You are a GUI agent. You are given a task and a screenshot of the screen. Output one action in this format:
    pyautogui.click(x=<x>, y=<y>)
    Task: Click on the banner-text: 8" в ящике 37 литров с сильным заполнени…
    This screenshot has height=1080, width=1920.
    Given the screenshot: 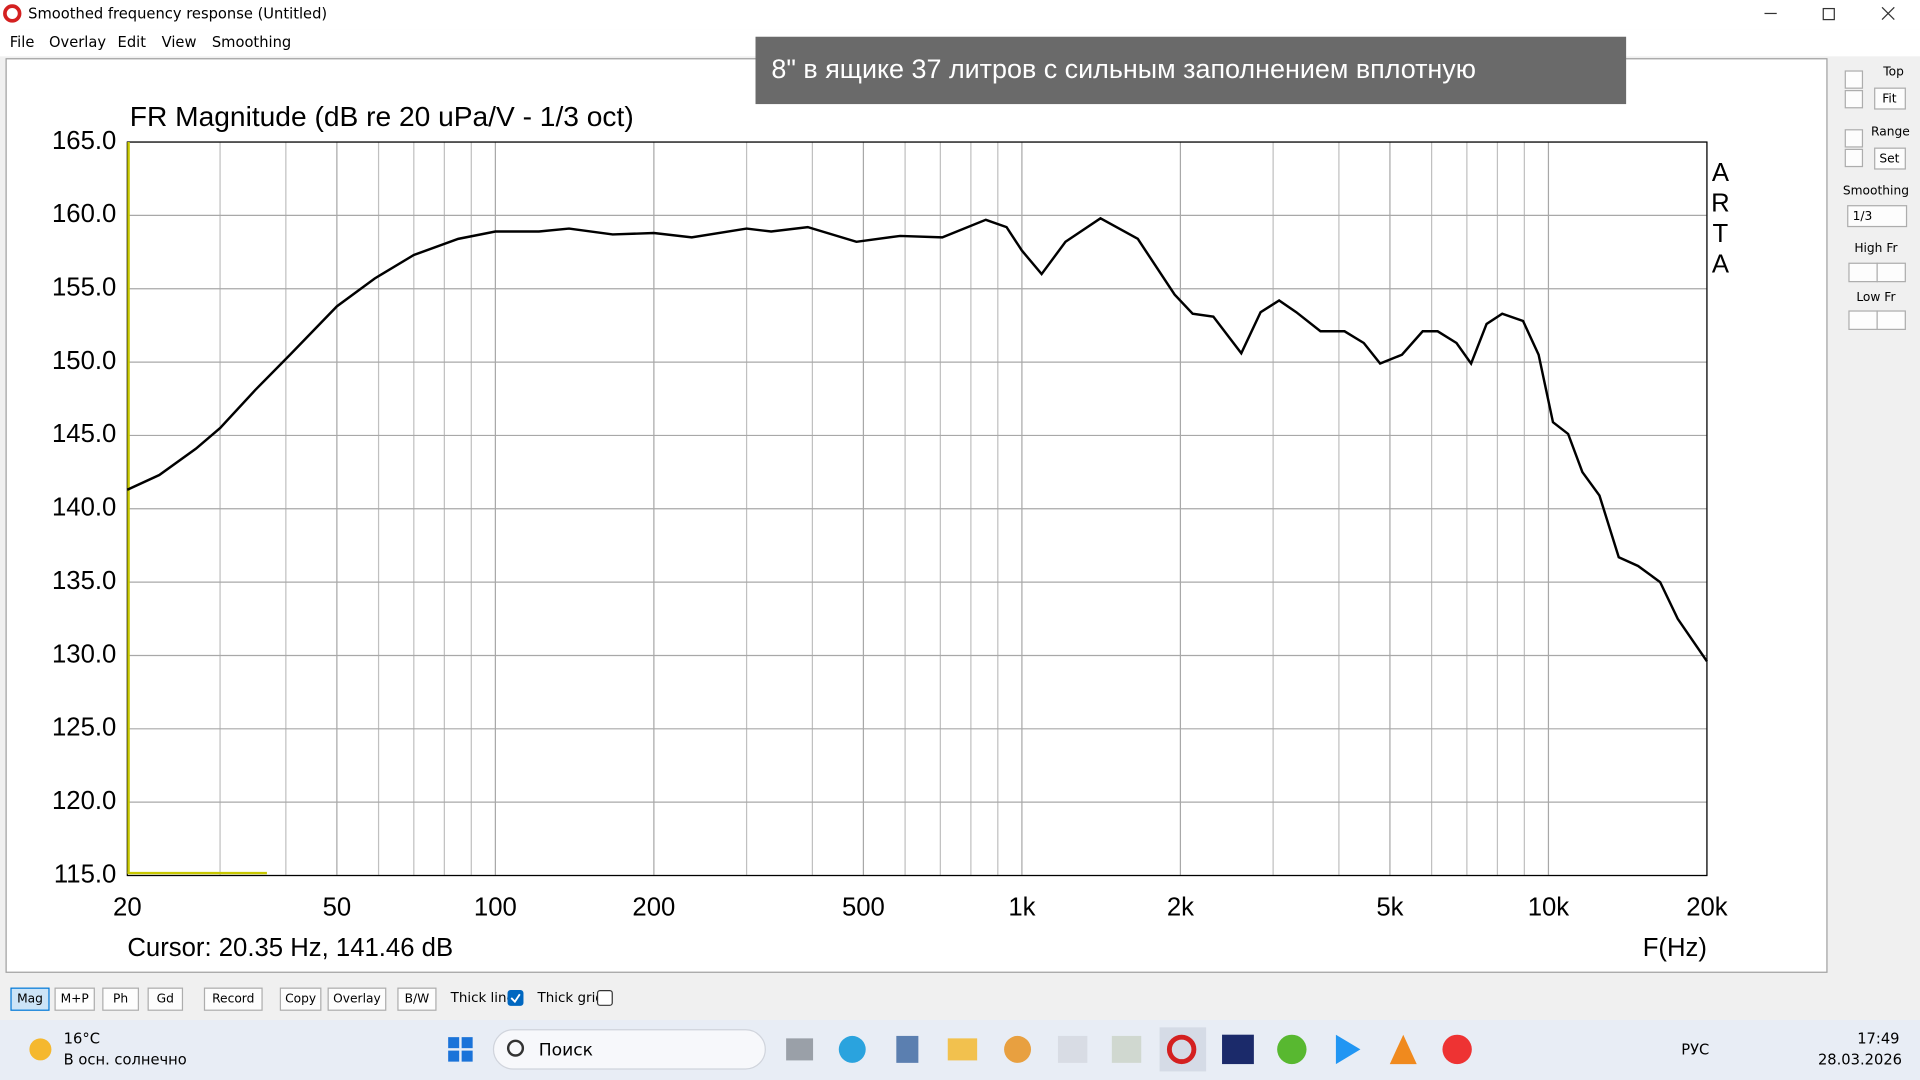 What is the action you would take?
    pyautogui.click(x=1123, y=69)
    